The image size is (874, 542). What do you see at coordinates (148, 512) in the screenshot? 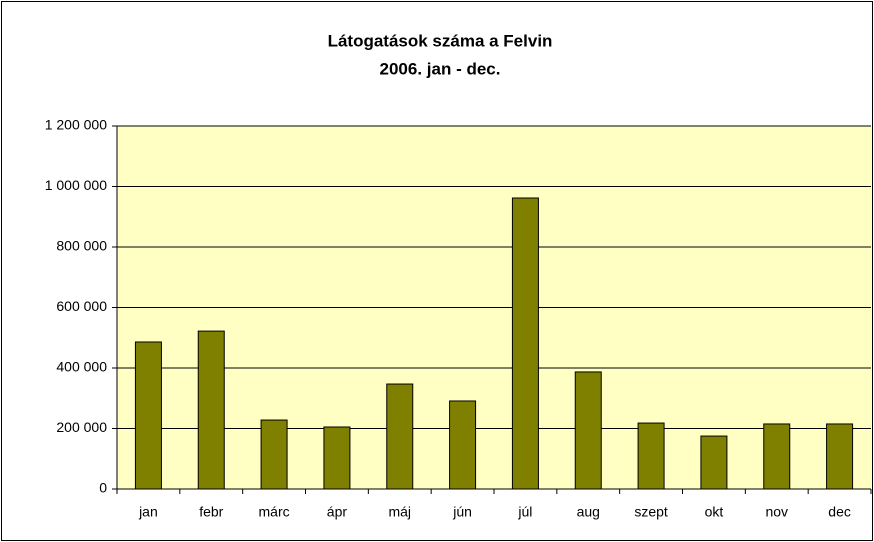
I see `x-tick-label: jan` at bounding box center [148, 512].